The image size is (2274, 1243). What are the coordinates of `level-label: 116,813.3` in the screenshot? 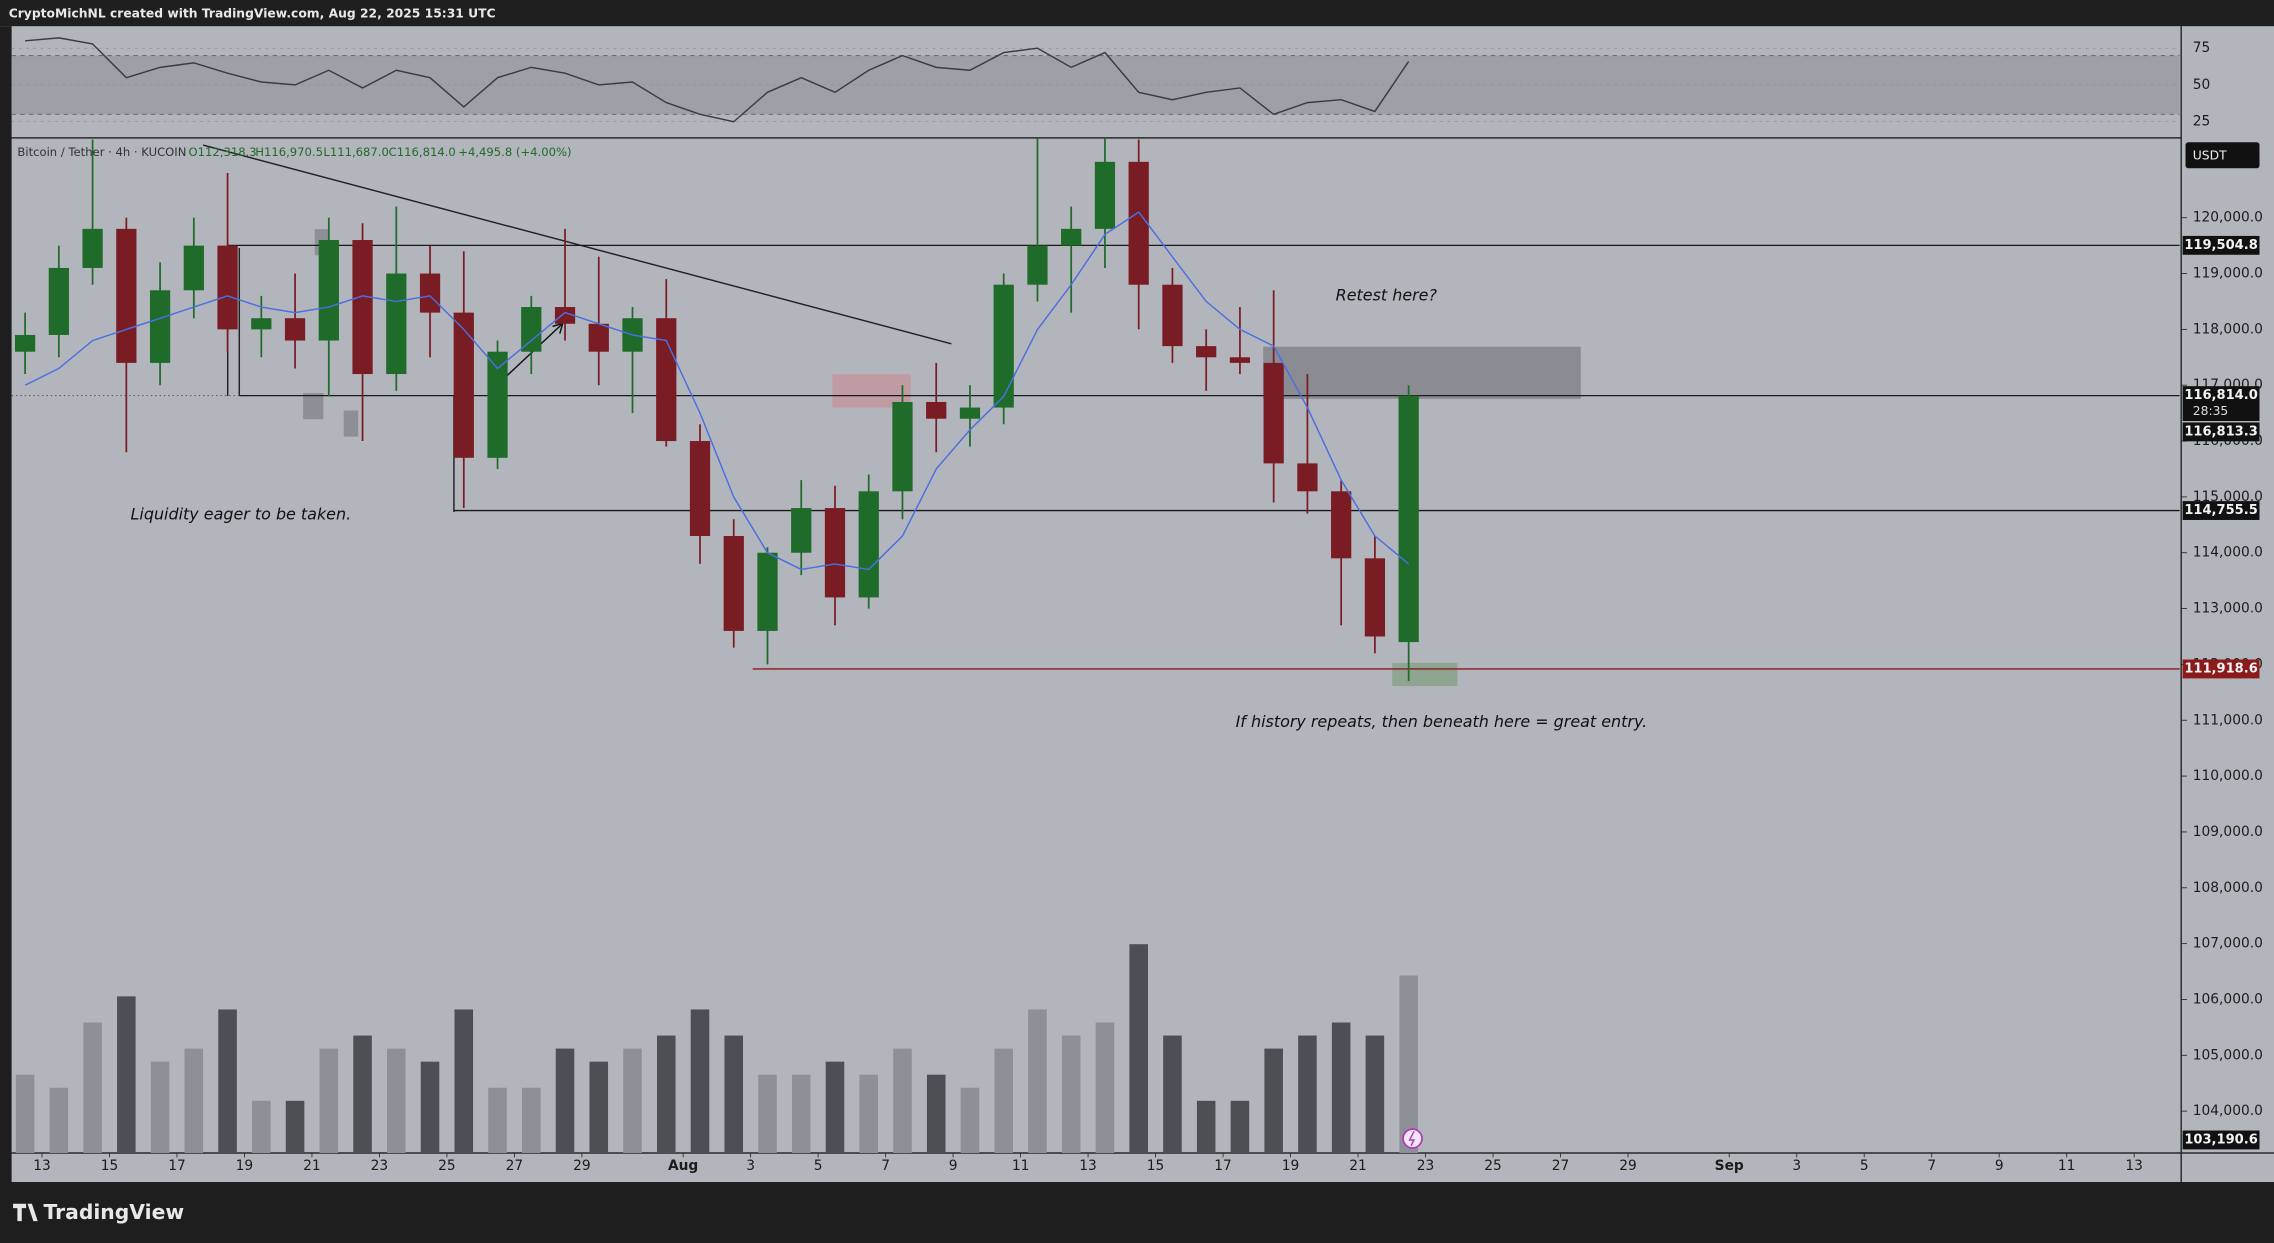 It's located at (2220, 431).